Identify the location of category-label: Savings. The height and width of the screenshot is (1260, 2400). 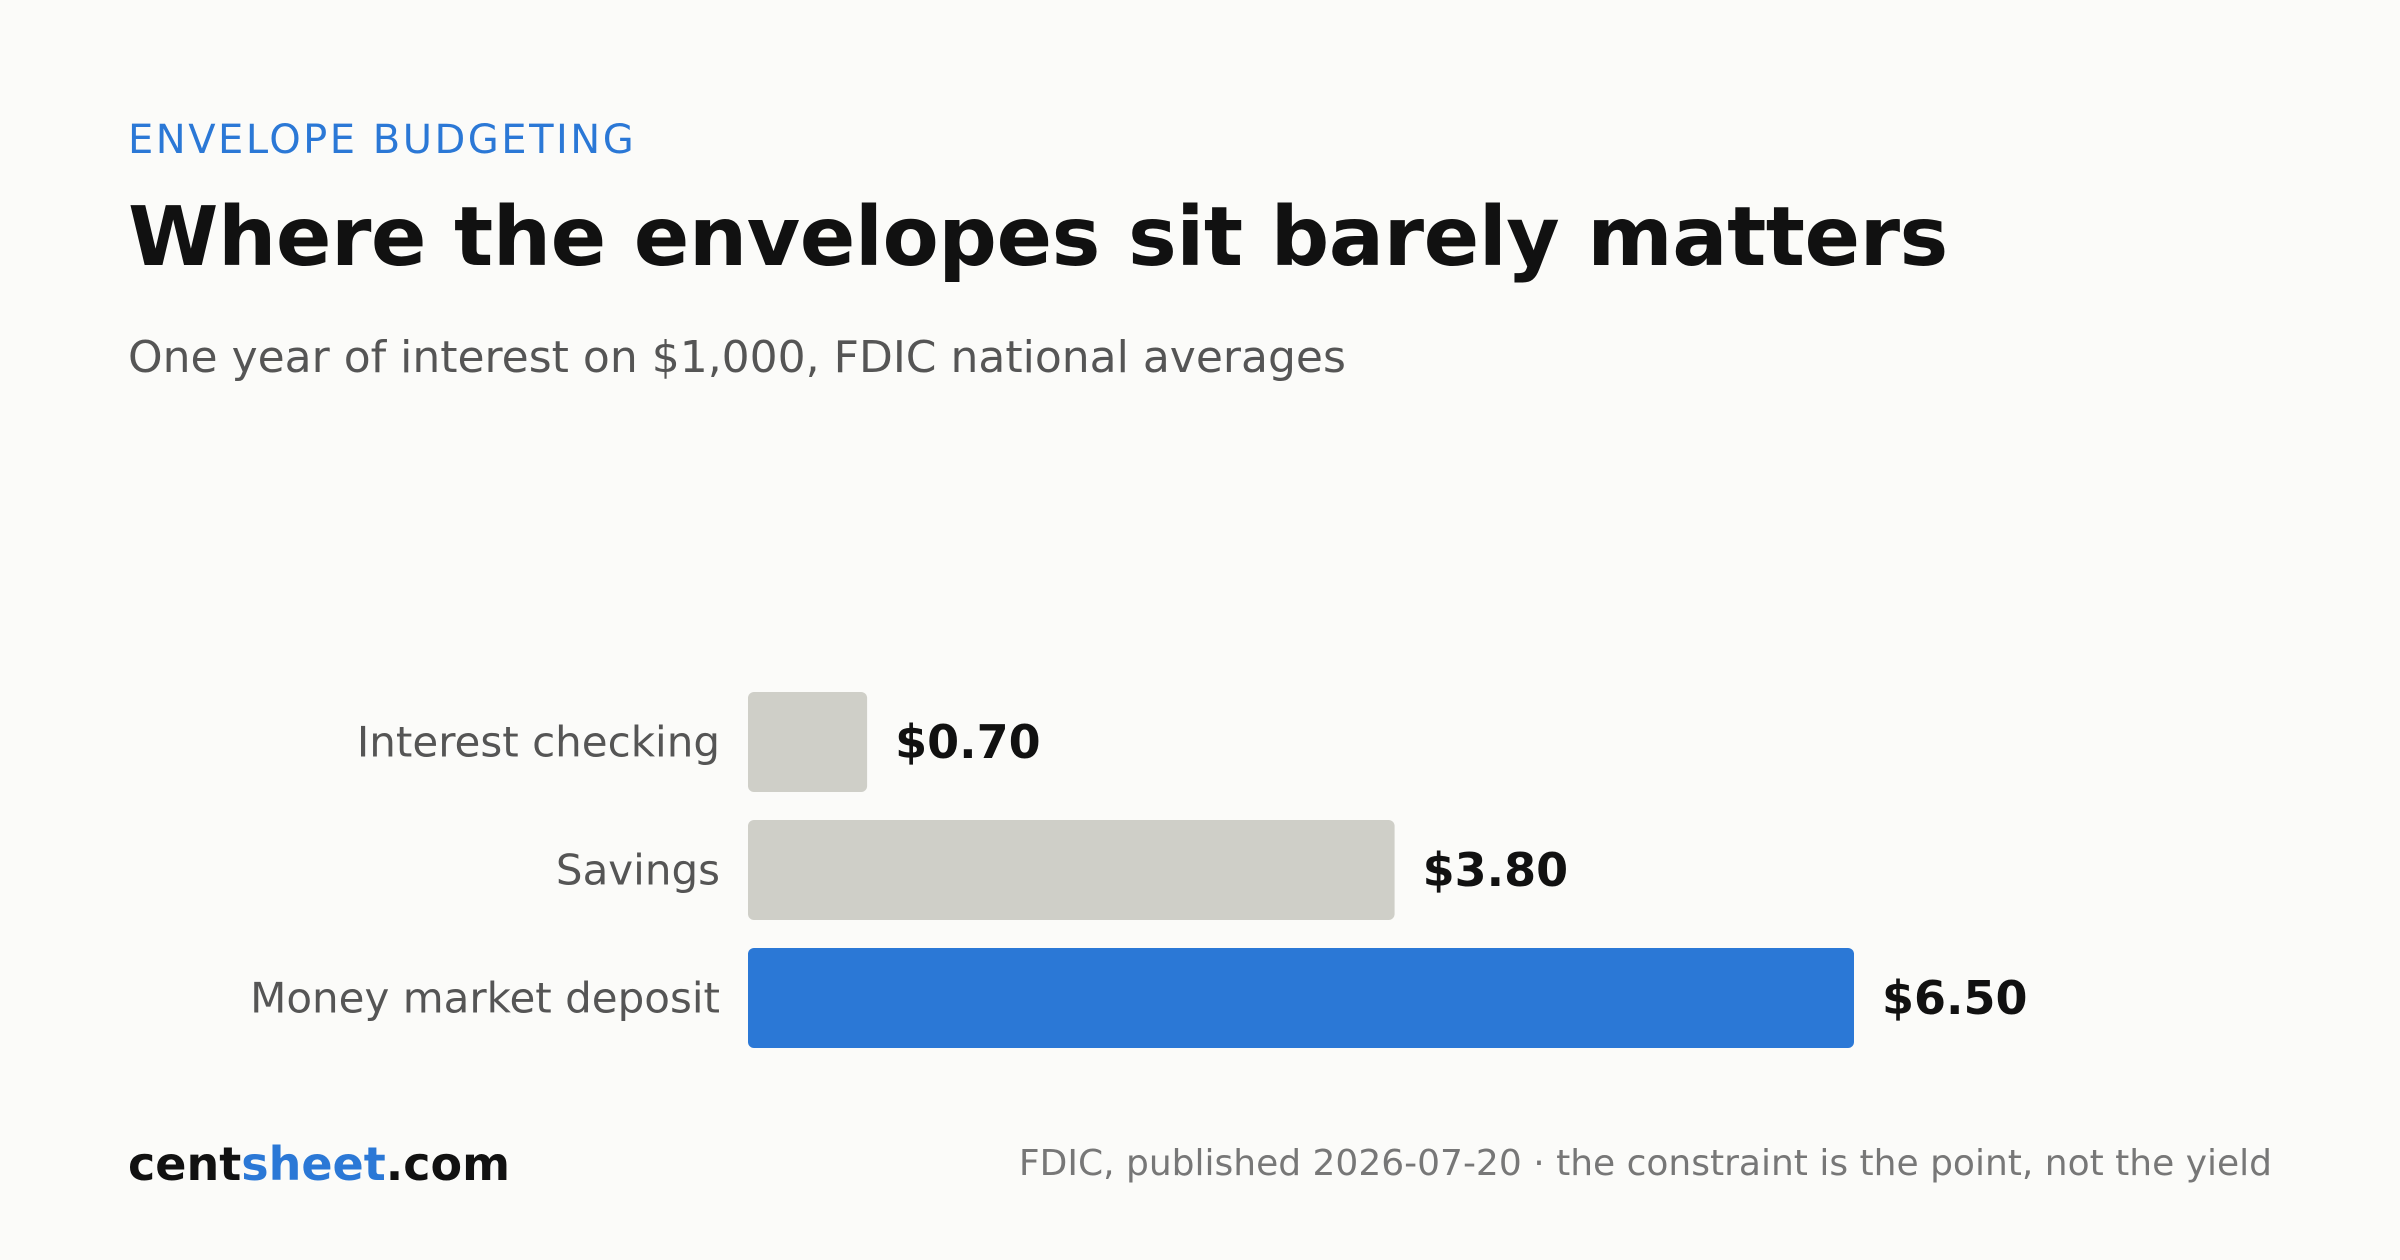
(638, 870).